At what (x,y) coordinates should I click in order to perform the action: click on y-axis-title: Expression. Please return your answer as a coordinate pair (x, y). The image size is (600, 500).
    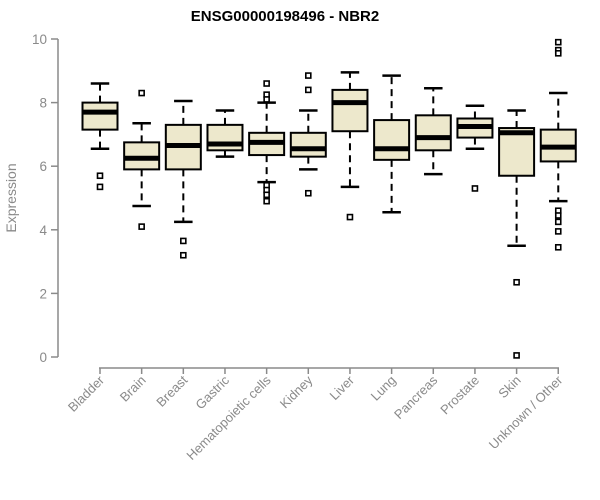
    Looking at the image, I should click on (11, 197).